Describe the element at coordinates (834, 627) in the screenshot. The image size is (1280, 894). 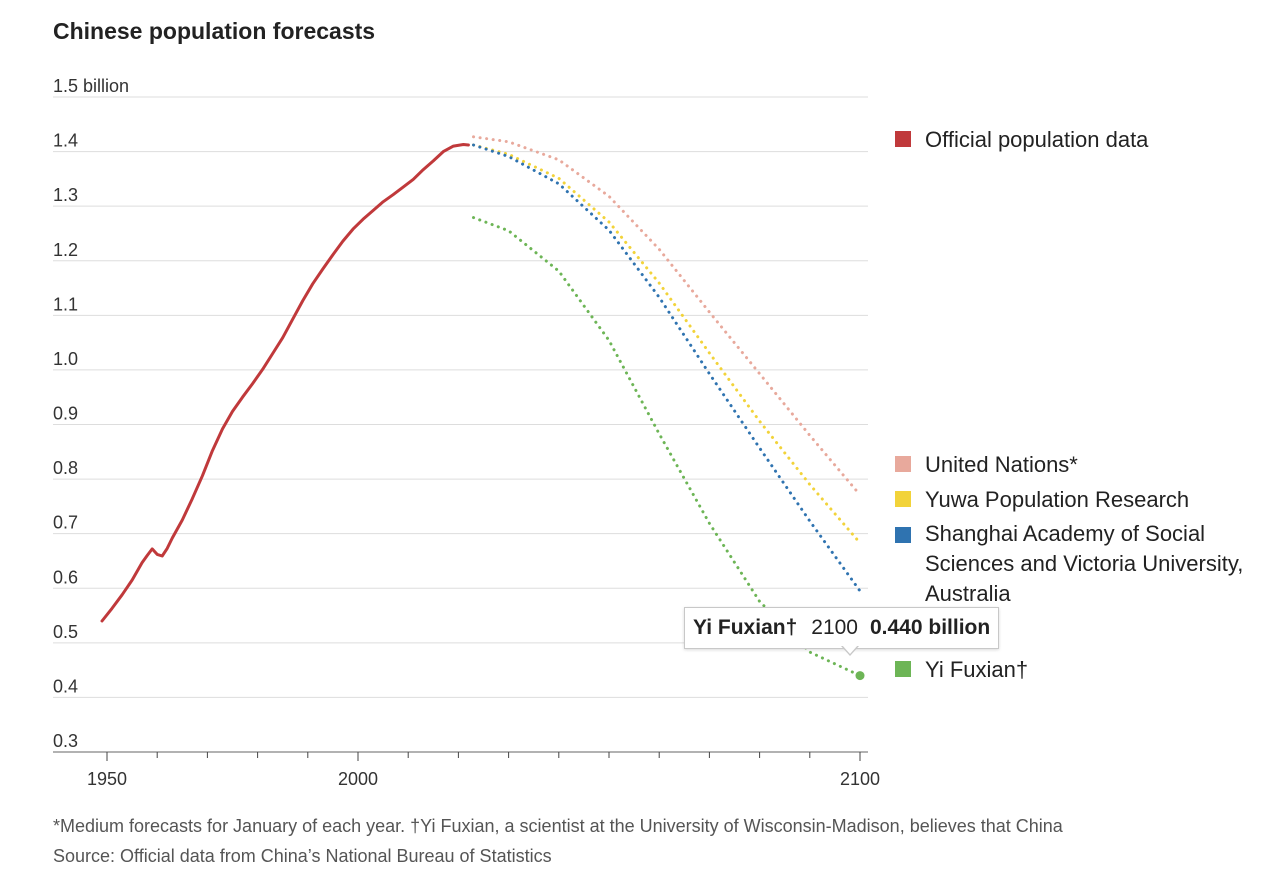
I see `tooltip-year: 2100` at that location.